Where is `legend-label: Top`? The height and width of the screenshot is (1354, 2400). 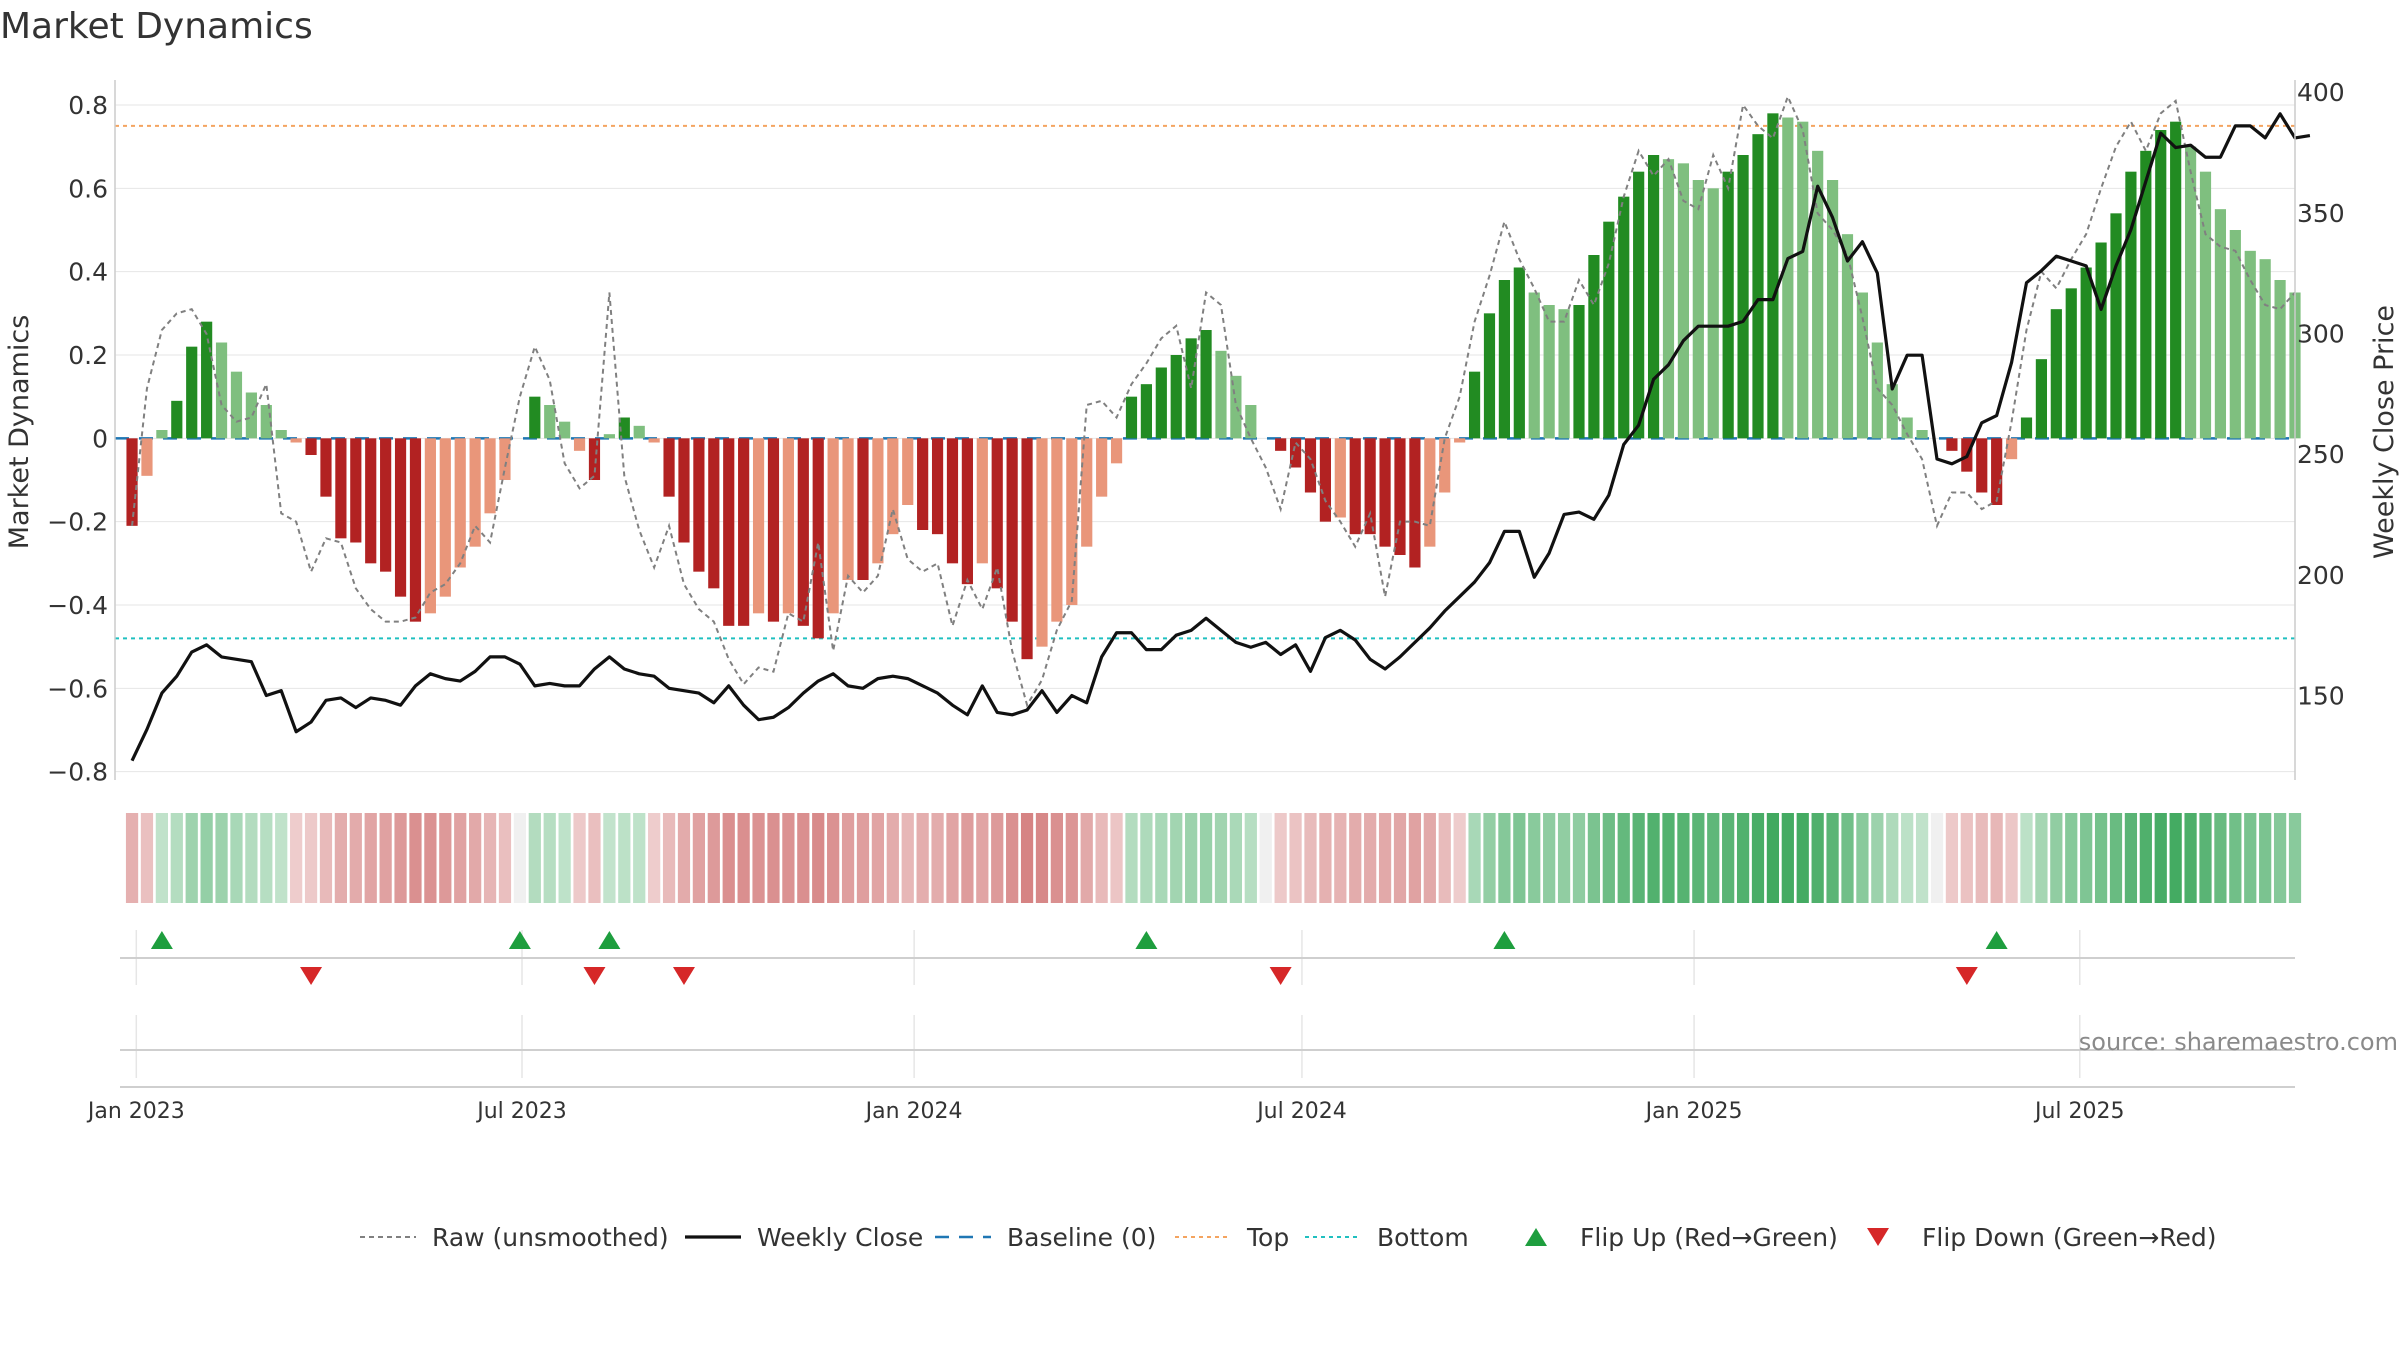 legend-label: Top is located at coordinates (1267, 1237).